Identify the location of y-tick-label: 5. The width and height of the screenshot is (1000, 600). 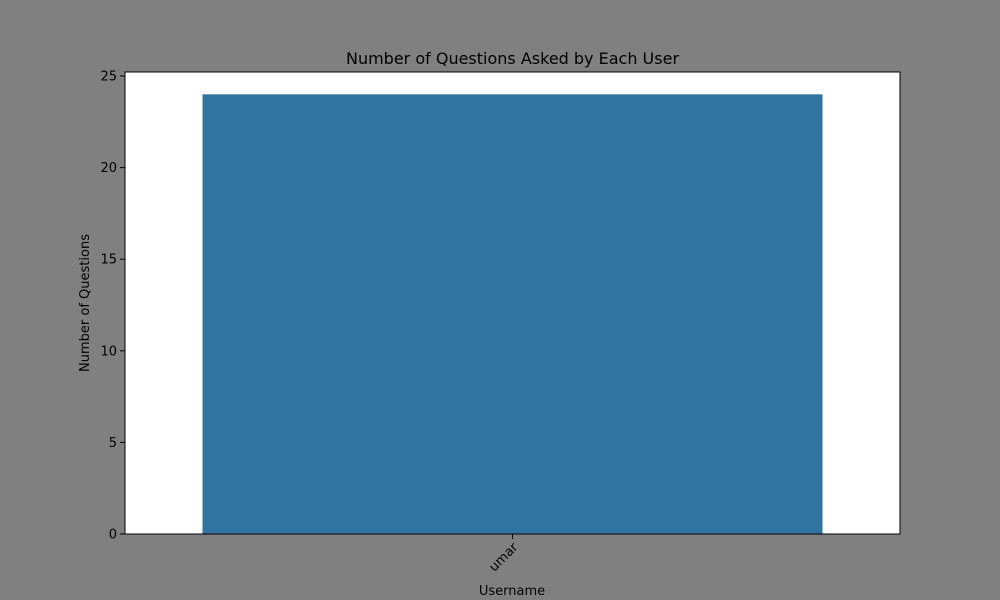
(113, 443).